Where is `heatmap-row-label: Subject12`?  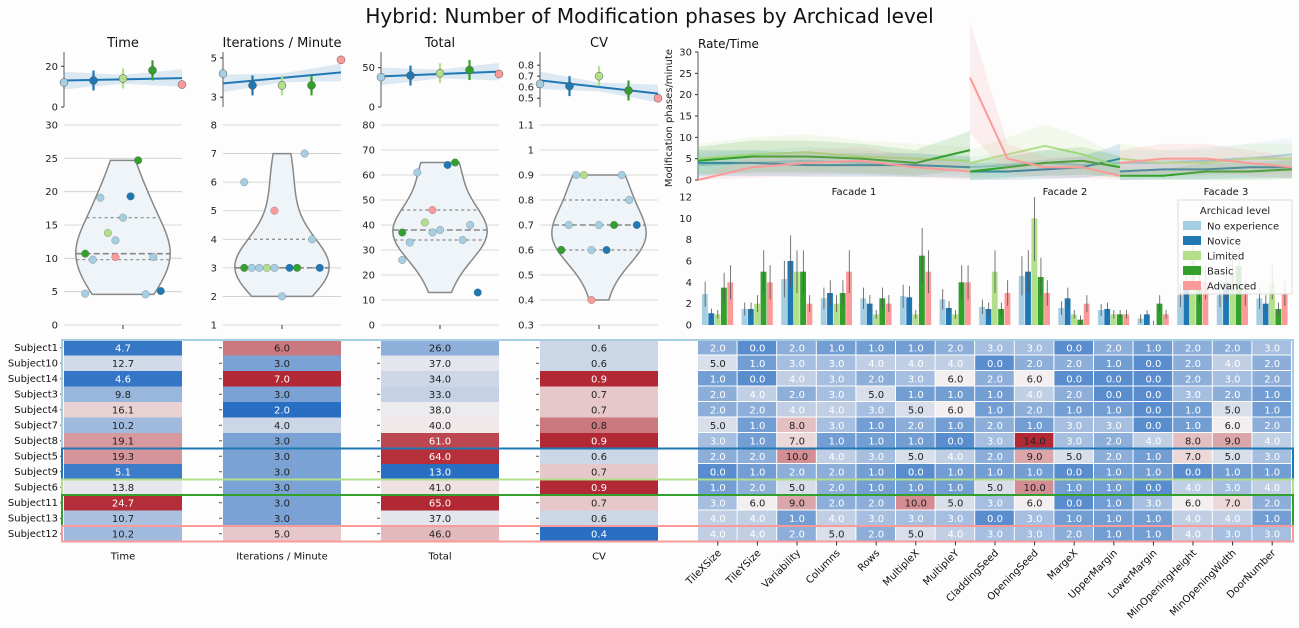
heatmap-row-label: Subject12 is located at coordinates (33, 534).